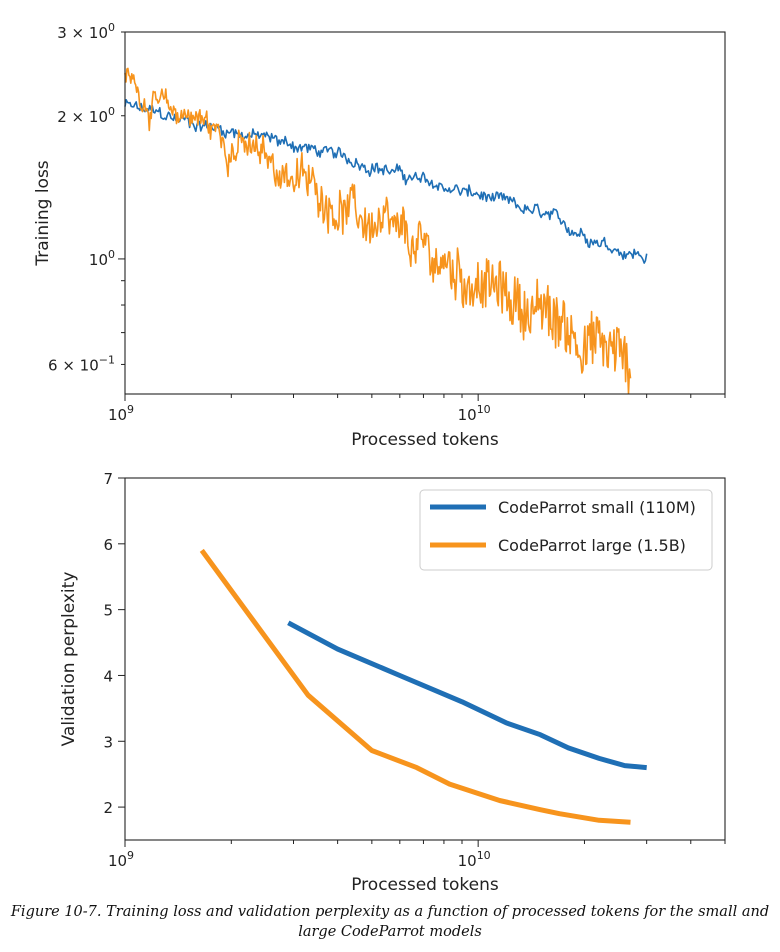 The width and height of the screenshot is (780, 952). I want to click on validation-perplexity-y-tick-label: 5, so click(108, 611).